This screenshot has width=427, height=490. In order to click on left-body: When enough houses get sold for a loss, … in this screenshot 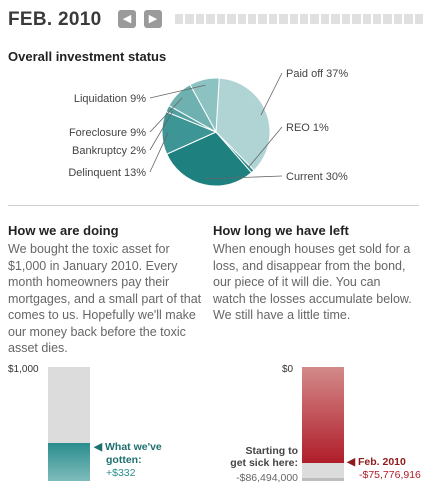, I will do `click(312, 282)`.